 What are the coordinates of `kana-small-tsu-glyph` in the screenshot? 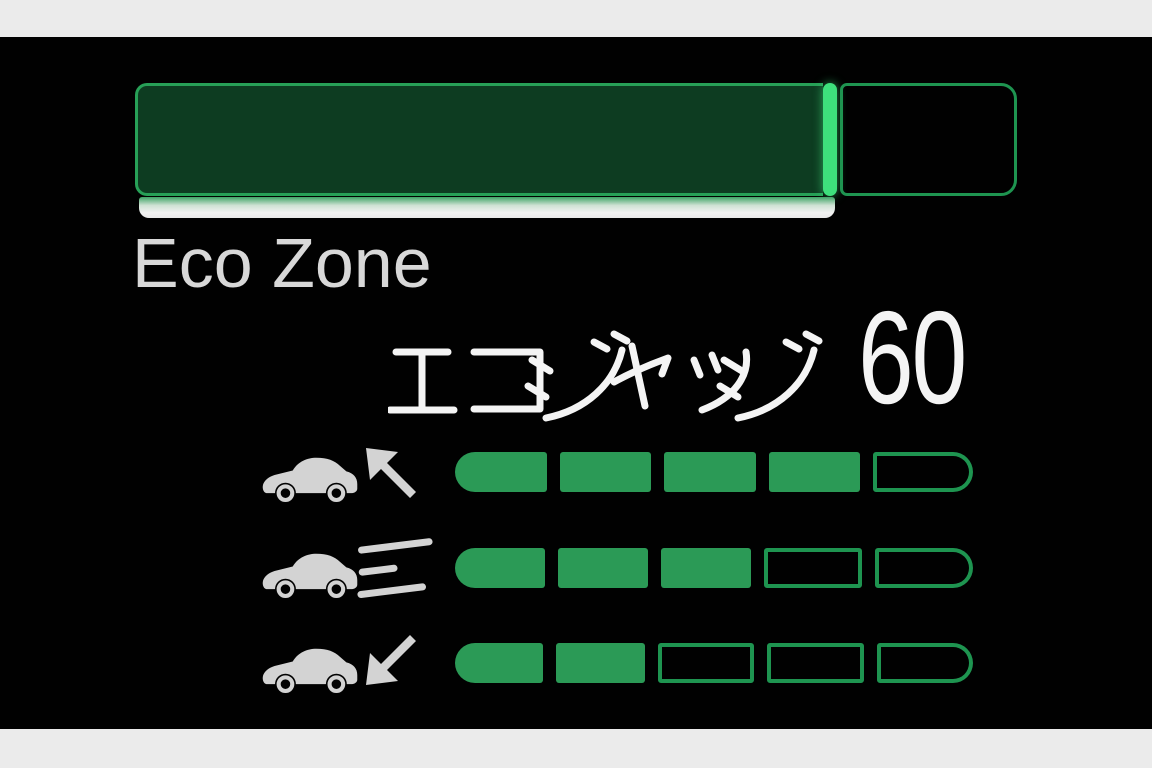 It's located at (720, 381).